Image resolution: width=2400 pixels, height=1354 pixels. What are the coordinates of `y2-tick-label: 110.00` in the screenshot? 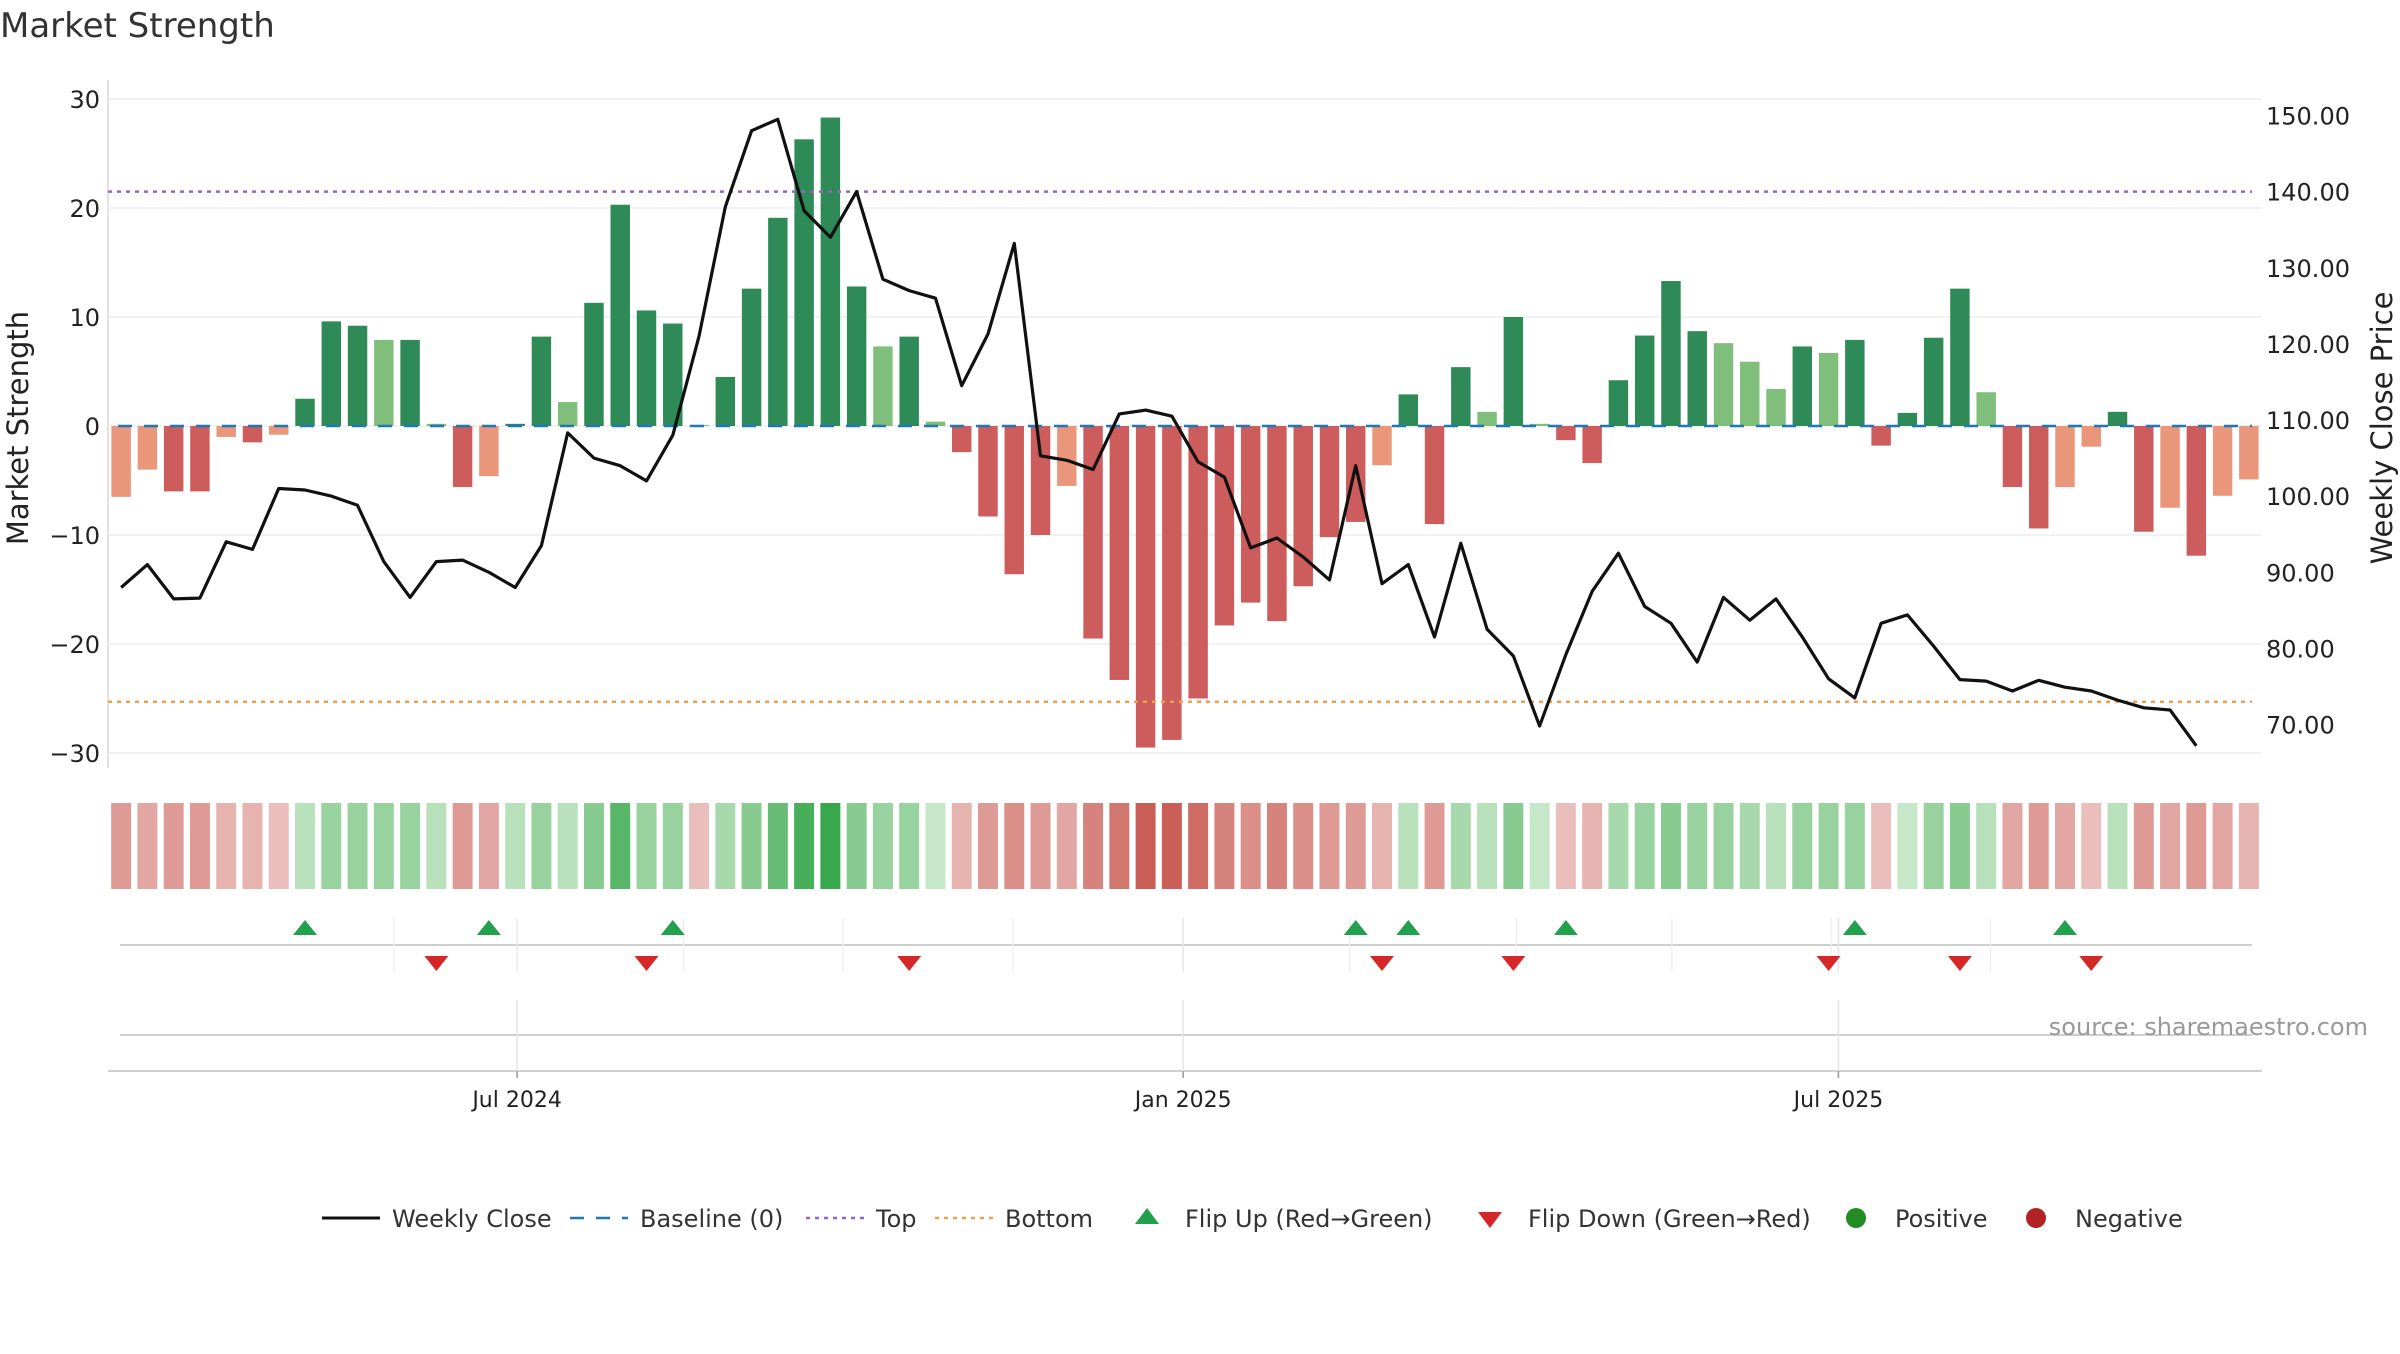 It's located at (2308, 421).